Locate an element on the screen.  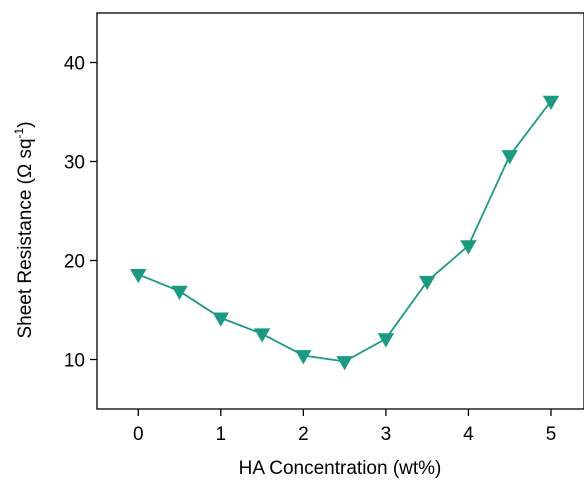
y-axis: 10 20 30 40 is located at coordinates (80, 213).